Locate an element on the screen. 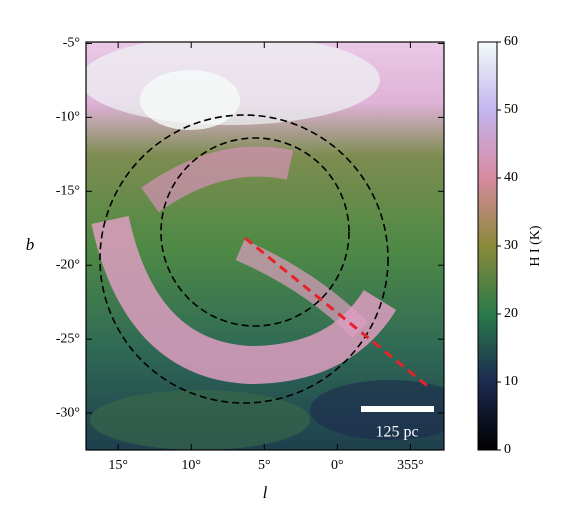 Image resolution: width=566 pixels, height=531 pixels. colorbar-tick-label: 20 is located at coordinates (511, 313).